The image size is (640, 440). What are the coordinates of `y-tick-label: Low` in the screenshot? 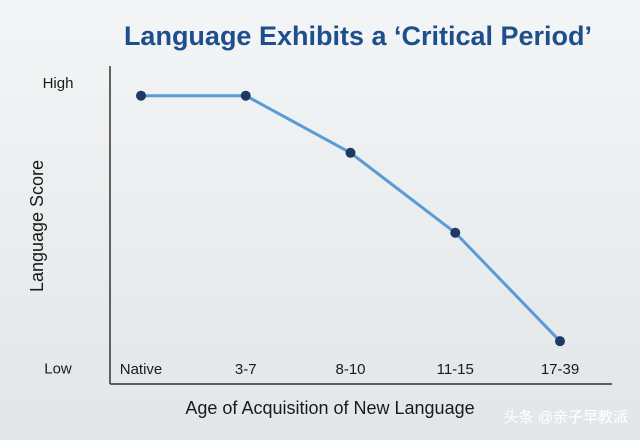 It's located at (58, 369).